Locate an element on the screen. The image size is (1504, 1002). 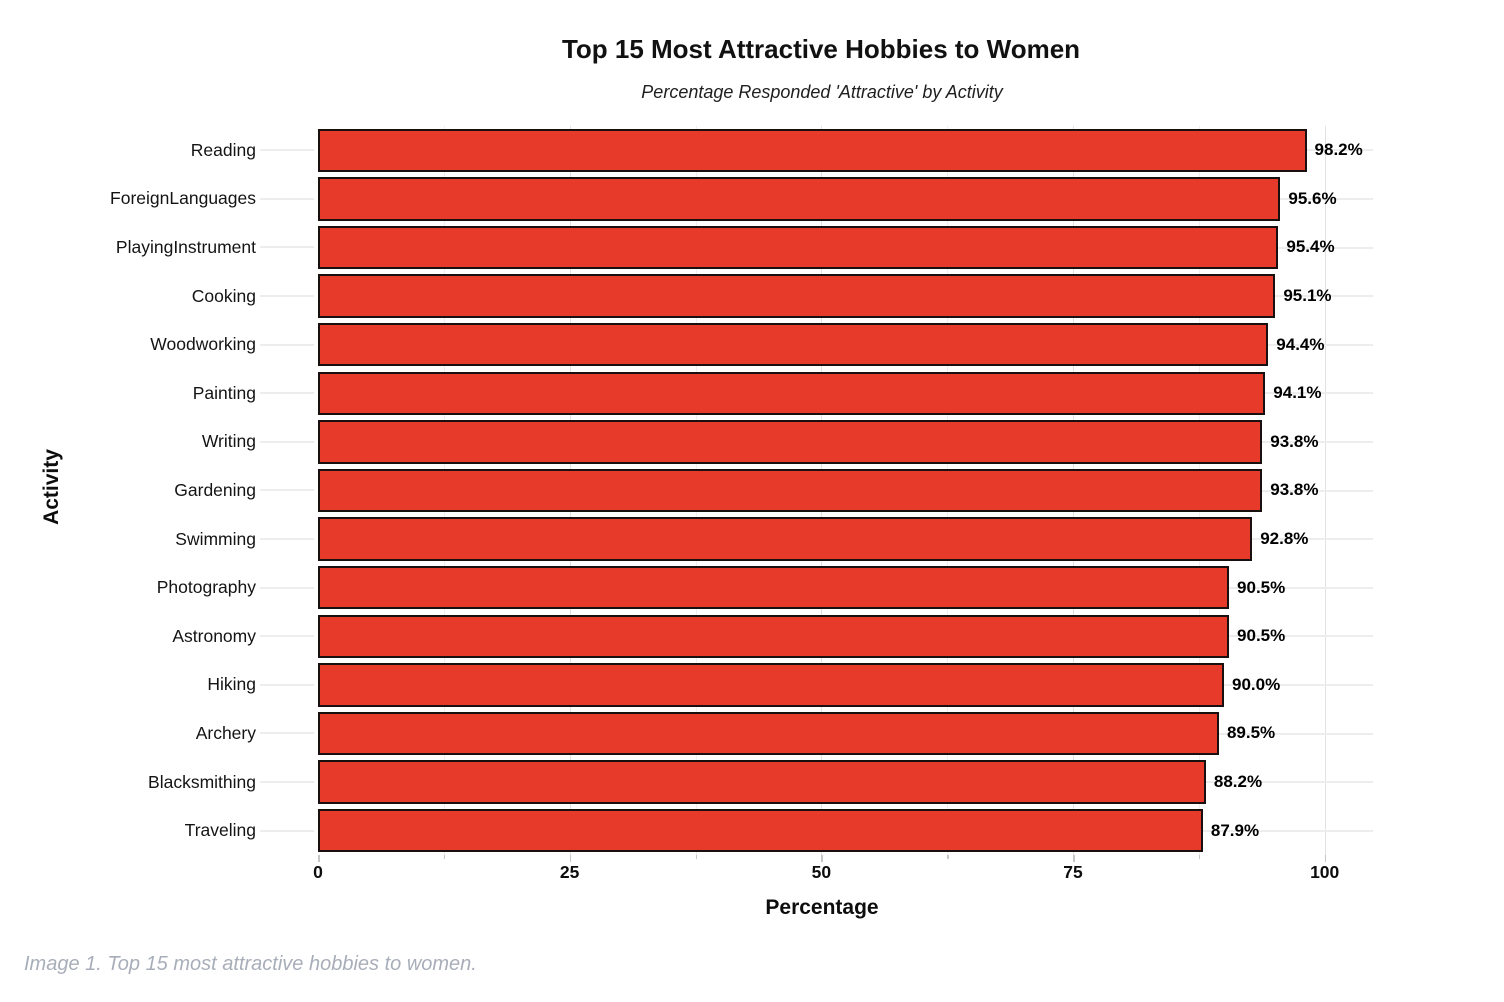
bar-row: Astronomy 90.5% is located at coordinates (772, 636).